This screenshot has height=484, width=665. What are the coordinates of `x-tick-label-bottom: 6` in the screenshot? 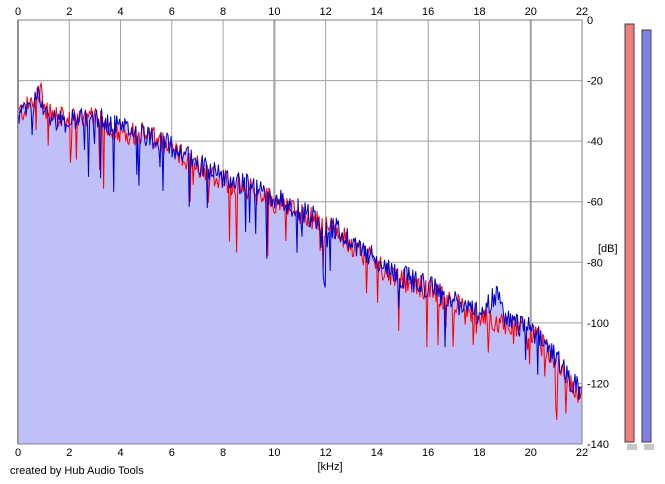 It's located at (172, 453).